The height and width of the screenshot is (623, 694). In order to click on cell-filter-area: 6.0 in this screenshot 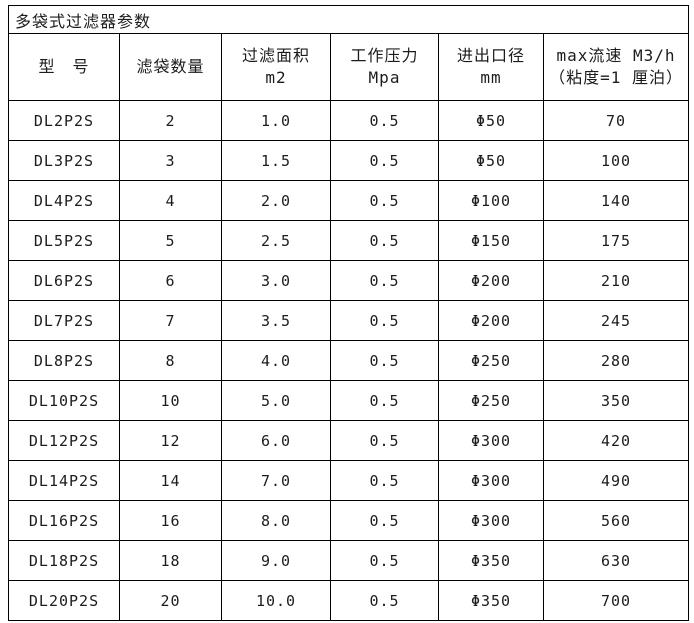, I will do `click(276, 440)`.